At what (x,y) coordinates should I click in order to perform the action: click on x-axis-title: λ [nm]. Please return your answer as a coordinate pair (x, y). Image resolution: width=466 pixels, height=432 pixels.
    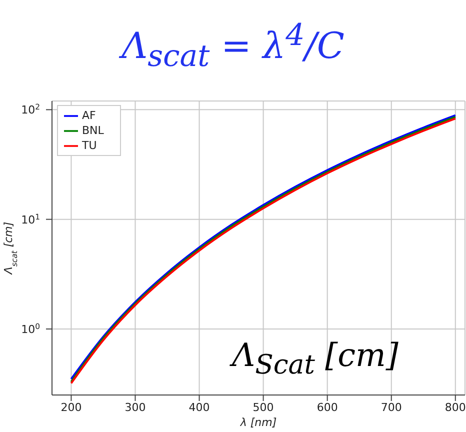
    Looking at the image, I should click on (258, 422).